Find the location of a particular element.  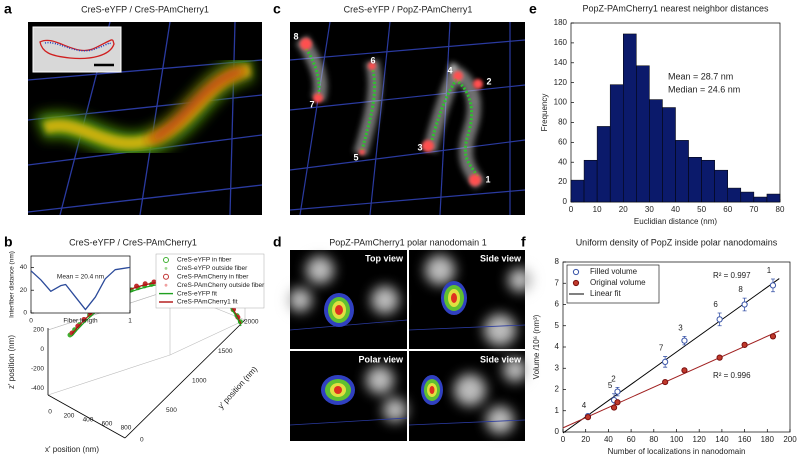

cell-marker: 7 is located at coordinates (311, 104).